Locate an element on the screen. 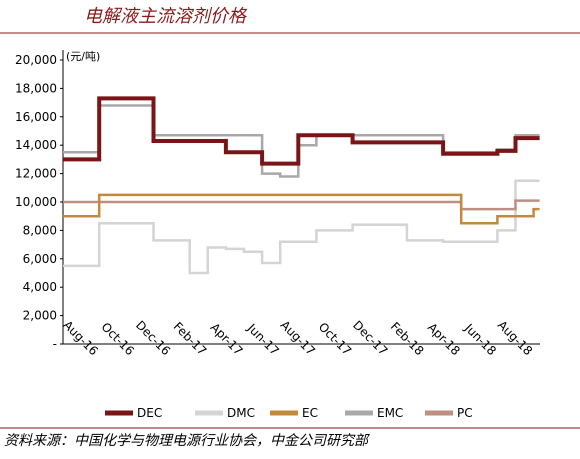 Image resolution: width=580 pixels, height=459 pixels. x-tick-label: Feb-18 is located at coordinates (407, 338).